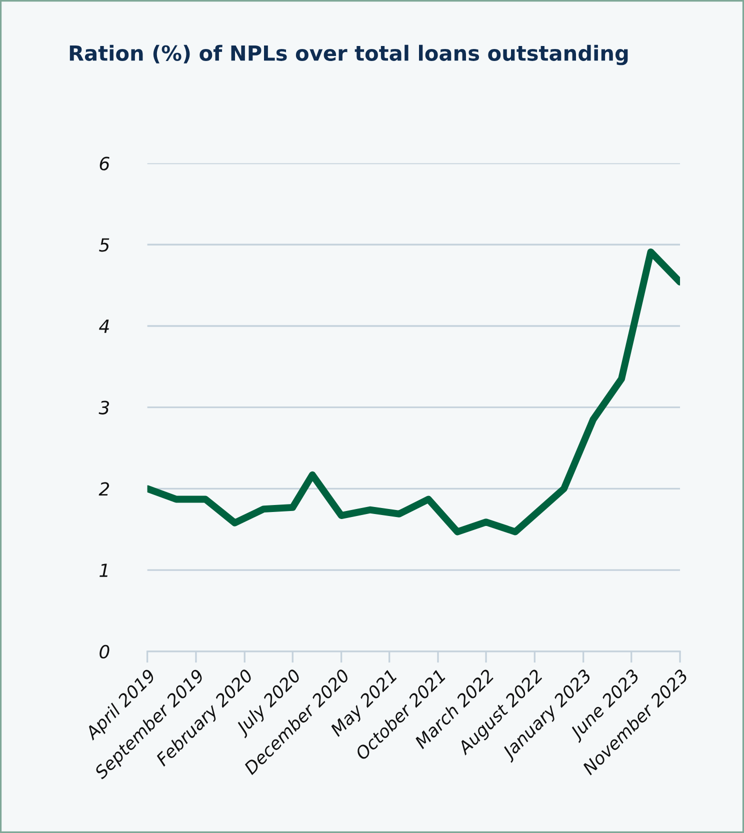 This screenshot has height=833, width=744. I want to click on y-tick-label: 5, so click(104, 245).